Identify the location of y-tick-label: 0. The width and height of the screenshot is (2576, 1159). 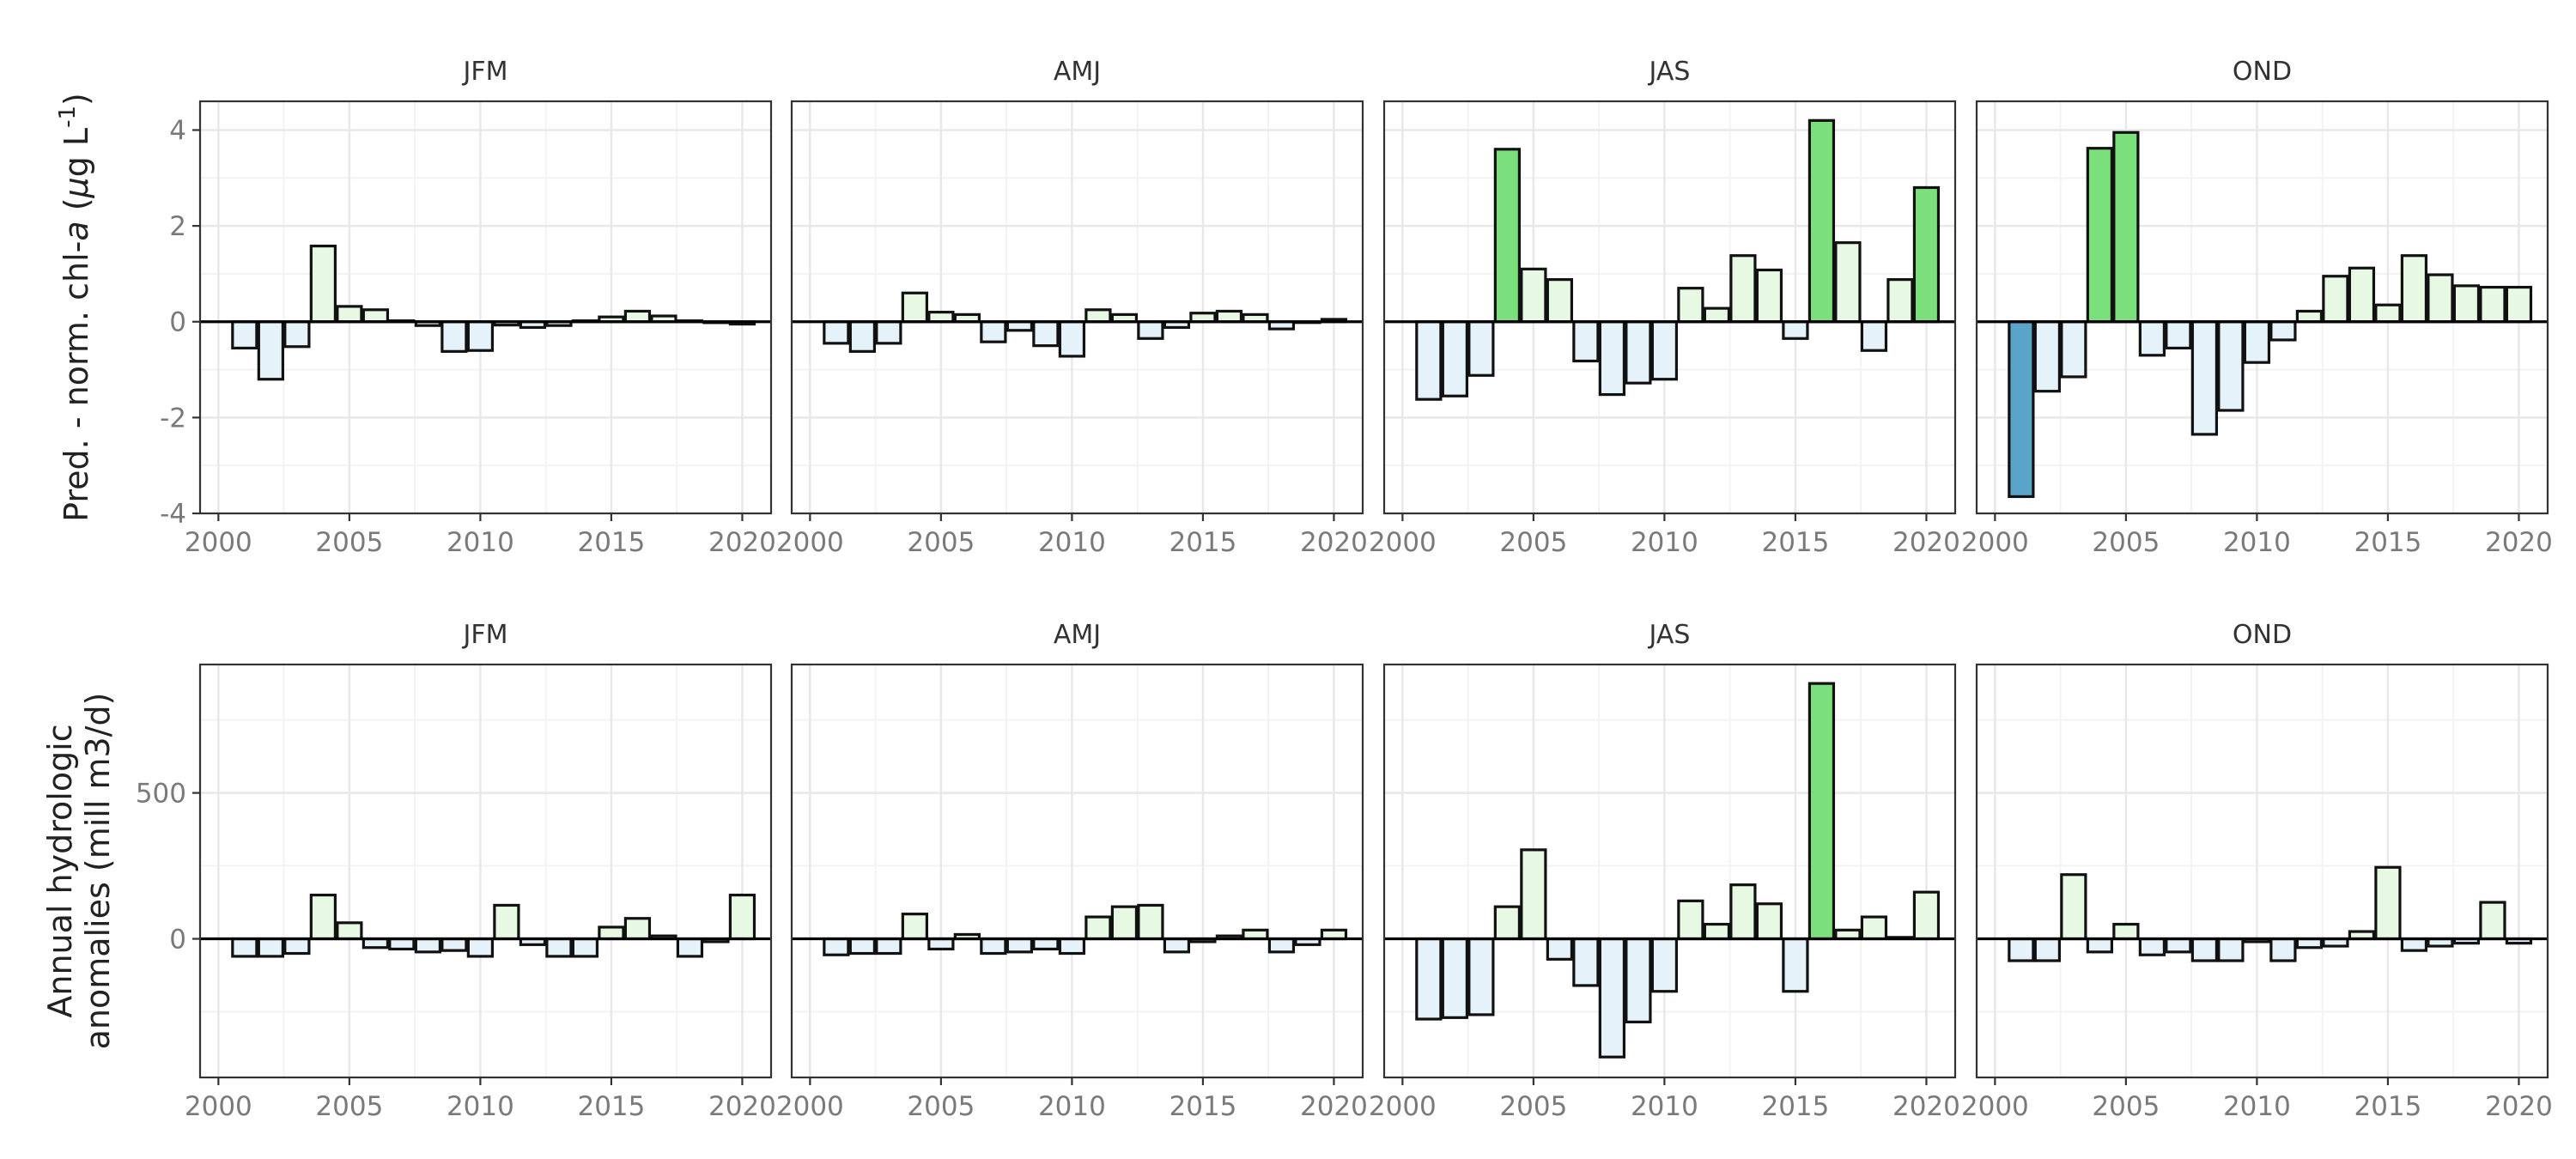
(177, 941).